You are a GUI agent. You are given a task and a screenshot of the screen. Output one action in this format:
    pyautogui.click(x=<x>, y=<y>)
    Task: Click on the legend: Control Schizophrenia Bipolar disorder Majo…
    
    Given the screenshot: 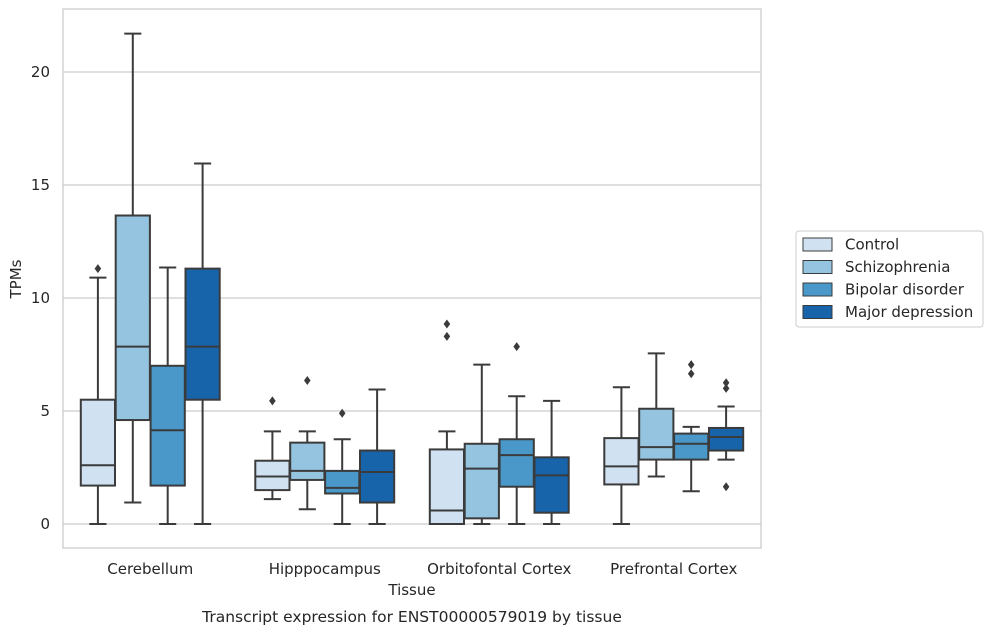 What is the action you would take?
    pyautogui.click(x=889, y=279)
    